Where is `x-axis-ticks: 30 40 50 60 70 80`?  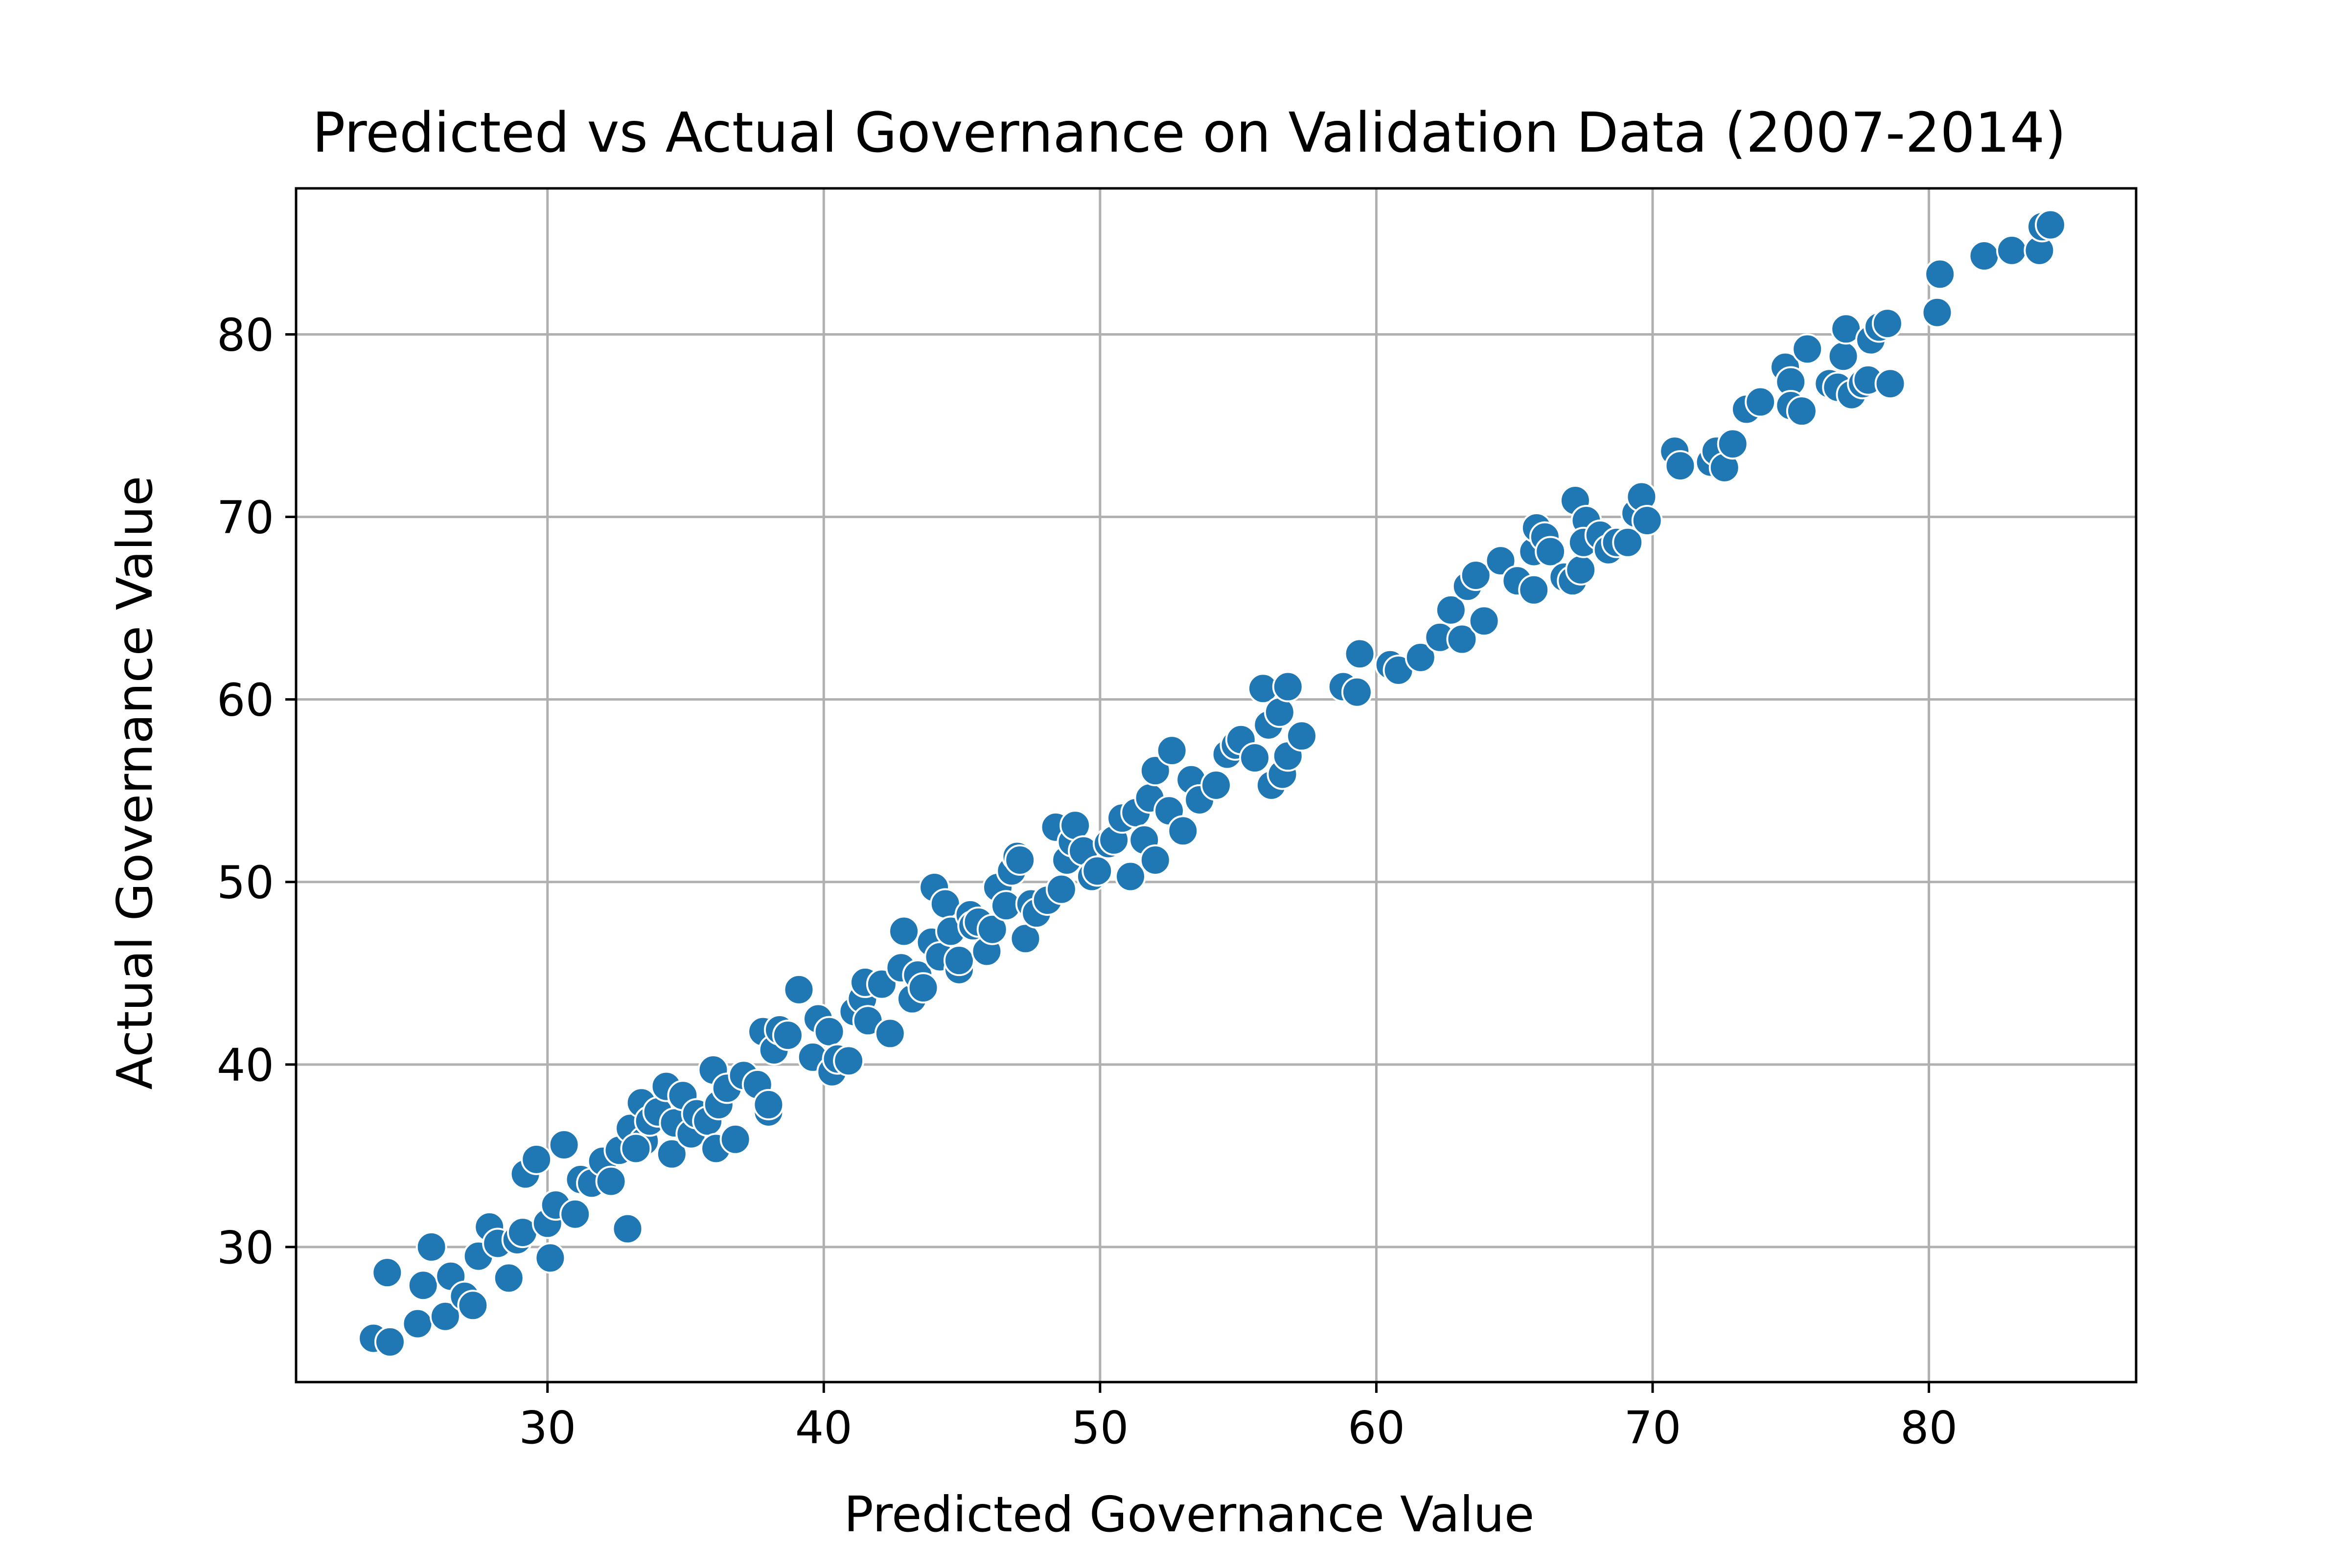
x-axis-ticks: 30 40 50 60 70 80 is located at coordinates (1238, 1418).